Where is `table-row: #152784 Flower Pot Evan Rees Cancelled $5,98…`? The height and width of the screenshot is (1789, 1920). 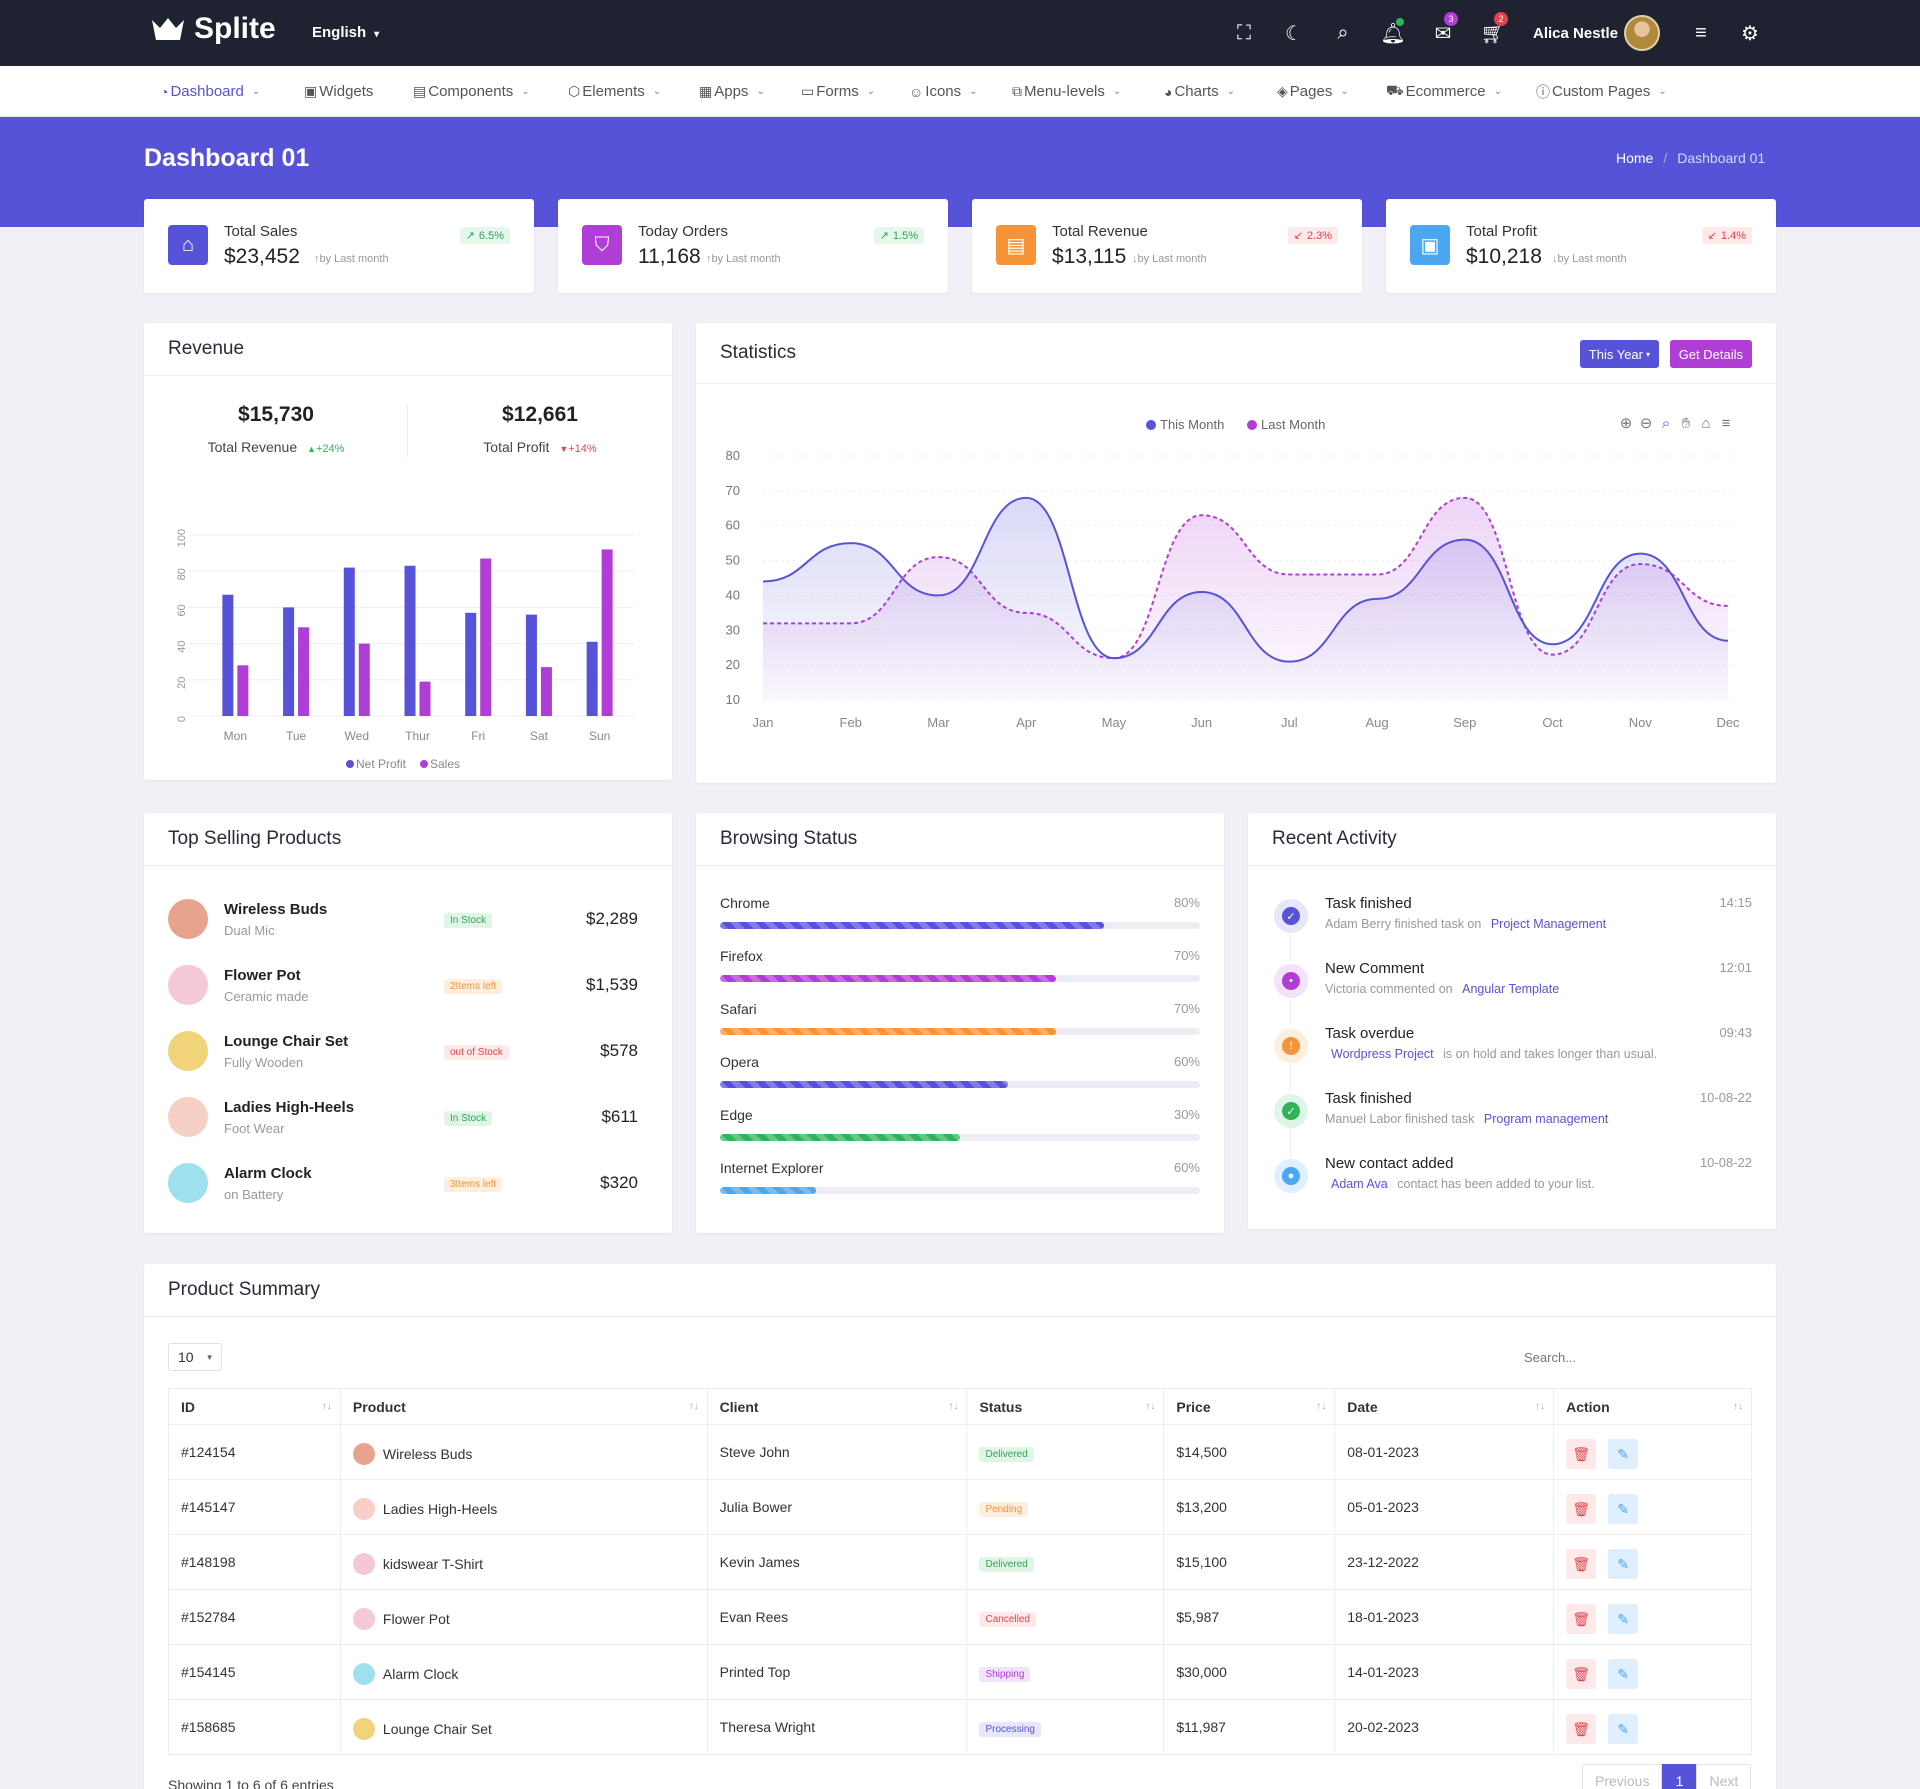
table-row: #152784 Flower Pot Evan Rees Cancelled $5,98… is located at coordinates (960, 1617).